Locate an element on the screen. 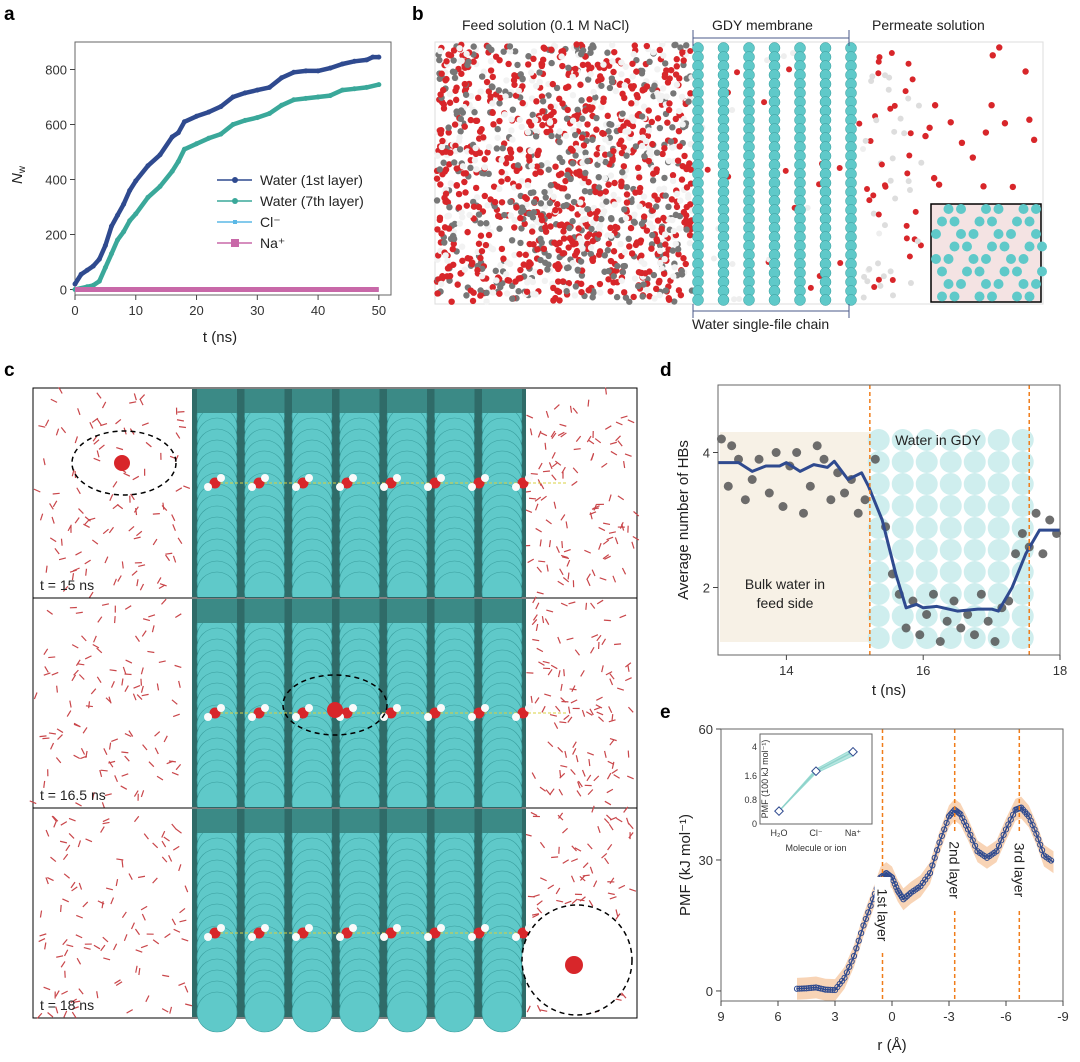 The image size is (1080, 1062). highlight-ellipse is located at coordinates (124, 463).